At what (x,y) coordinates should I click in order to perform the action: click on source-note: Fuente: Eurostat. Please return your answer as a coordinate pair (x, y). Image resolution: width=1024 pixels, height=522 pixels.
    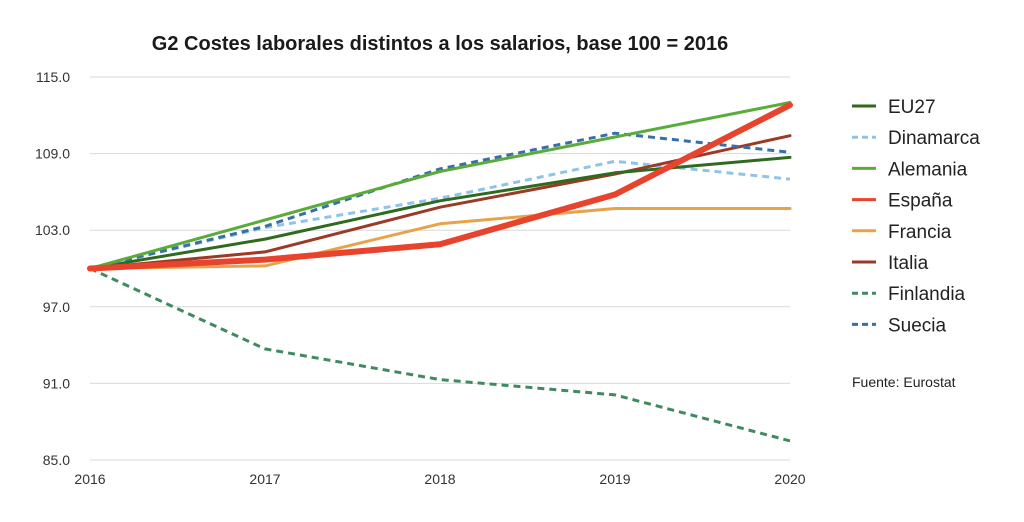
    Looking at the image, I should click on (904, 382).